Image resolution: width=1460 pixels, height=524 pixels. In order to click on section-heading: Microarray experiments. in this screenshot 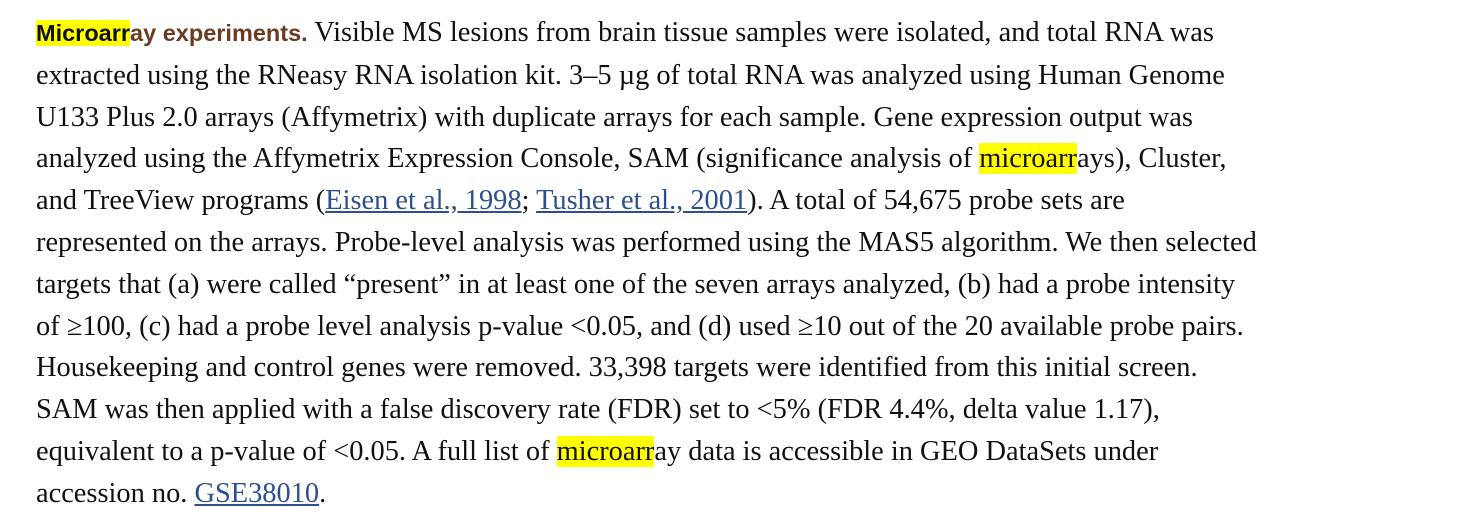, I will do `click(172, 33)`.